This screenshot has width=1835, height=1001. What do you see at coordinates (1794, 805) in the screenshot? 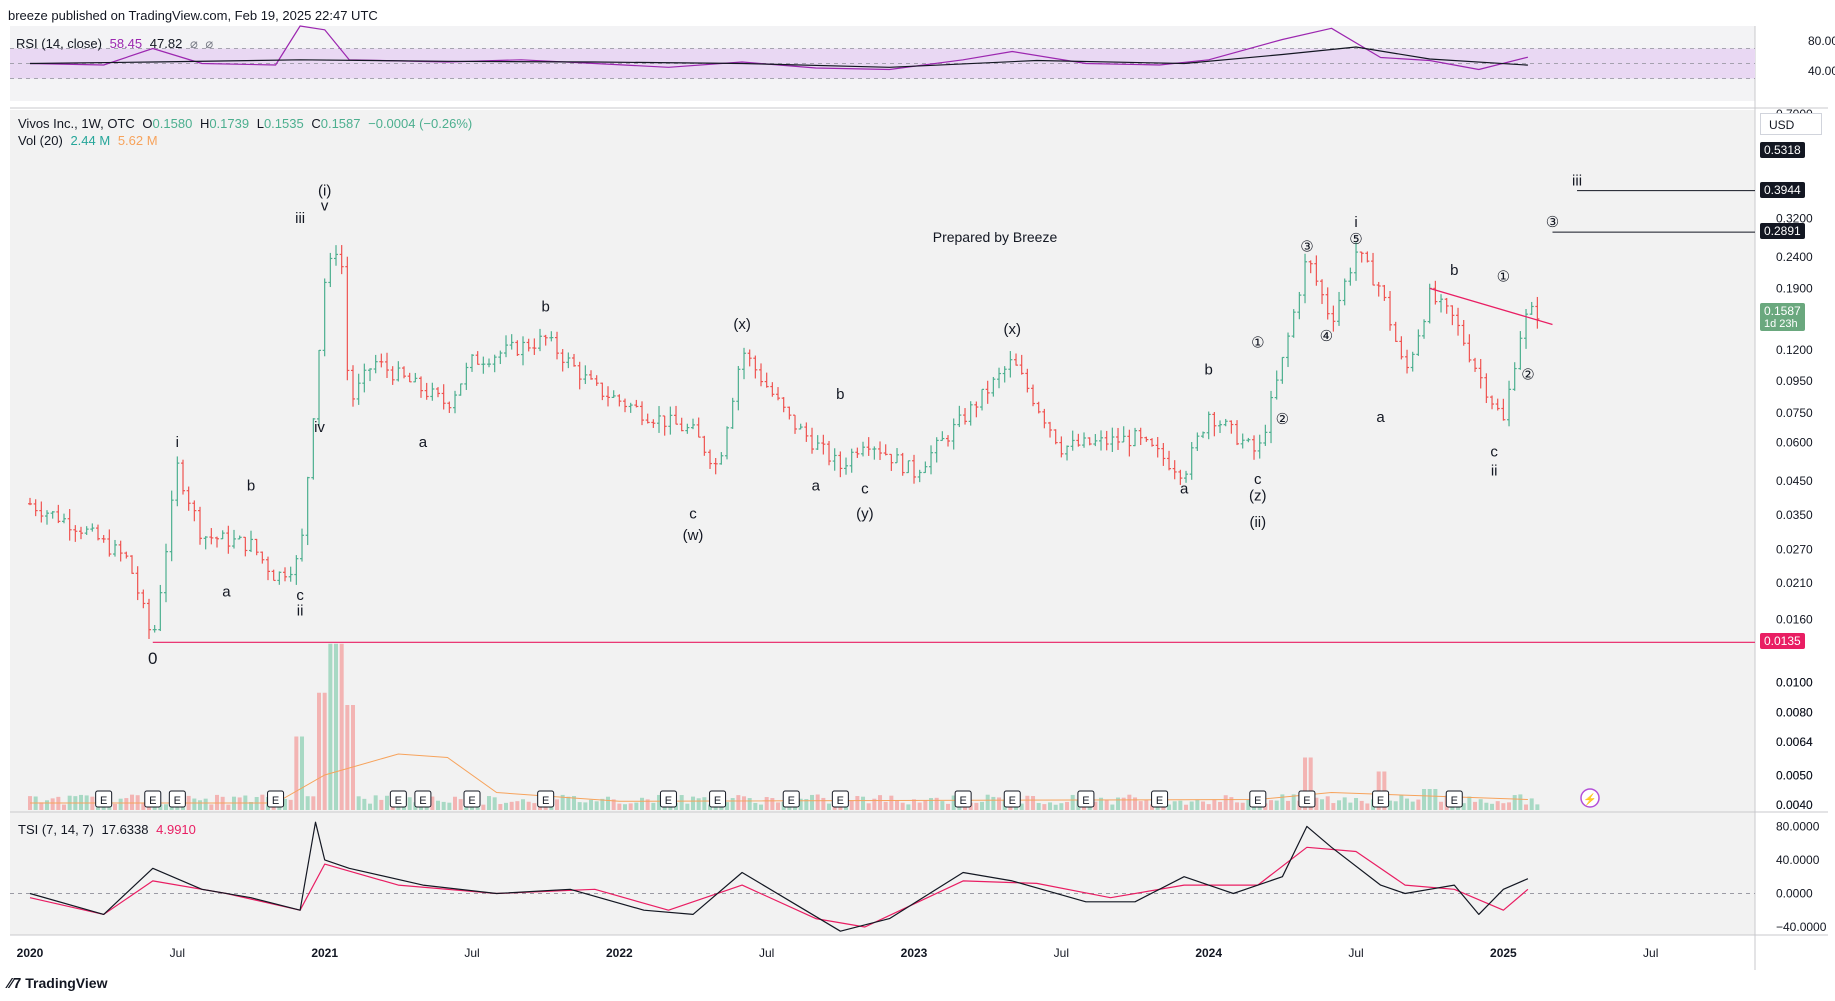
I see `price-tick-label: 0.0040` at bounding box center [1794, 805].